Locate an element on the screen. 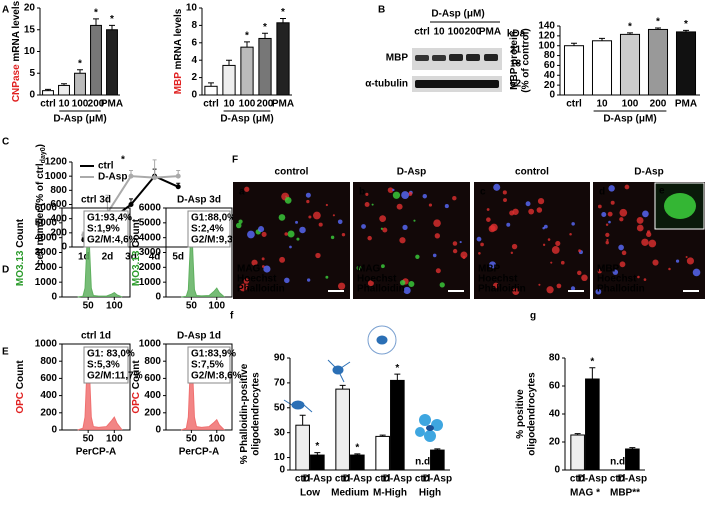 This screenshot has width=708, height=513. y-tick-label: 140 is located at coordinates (546, 26).